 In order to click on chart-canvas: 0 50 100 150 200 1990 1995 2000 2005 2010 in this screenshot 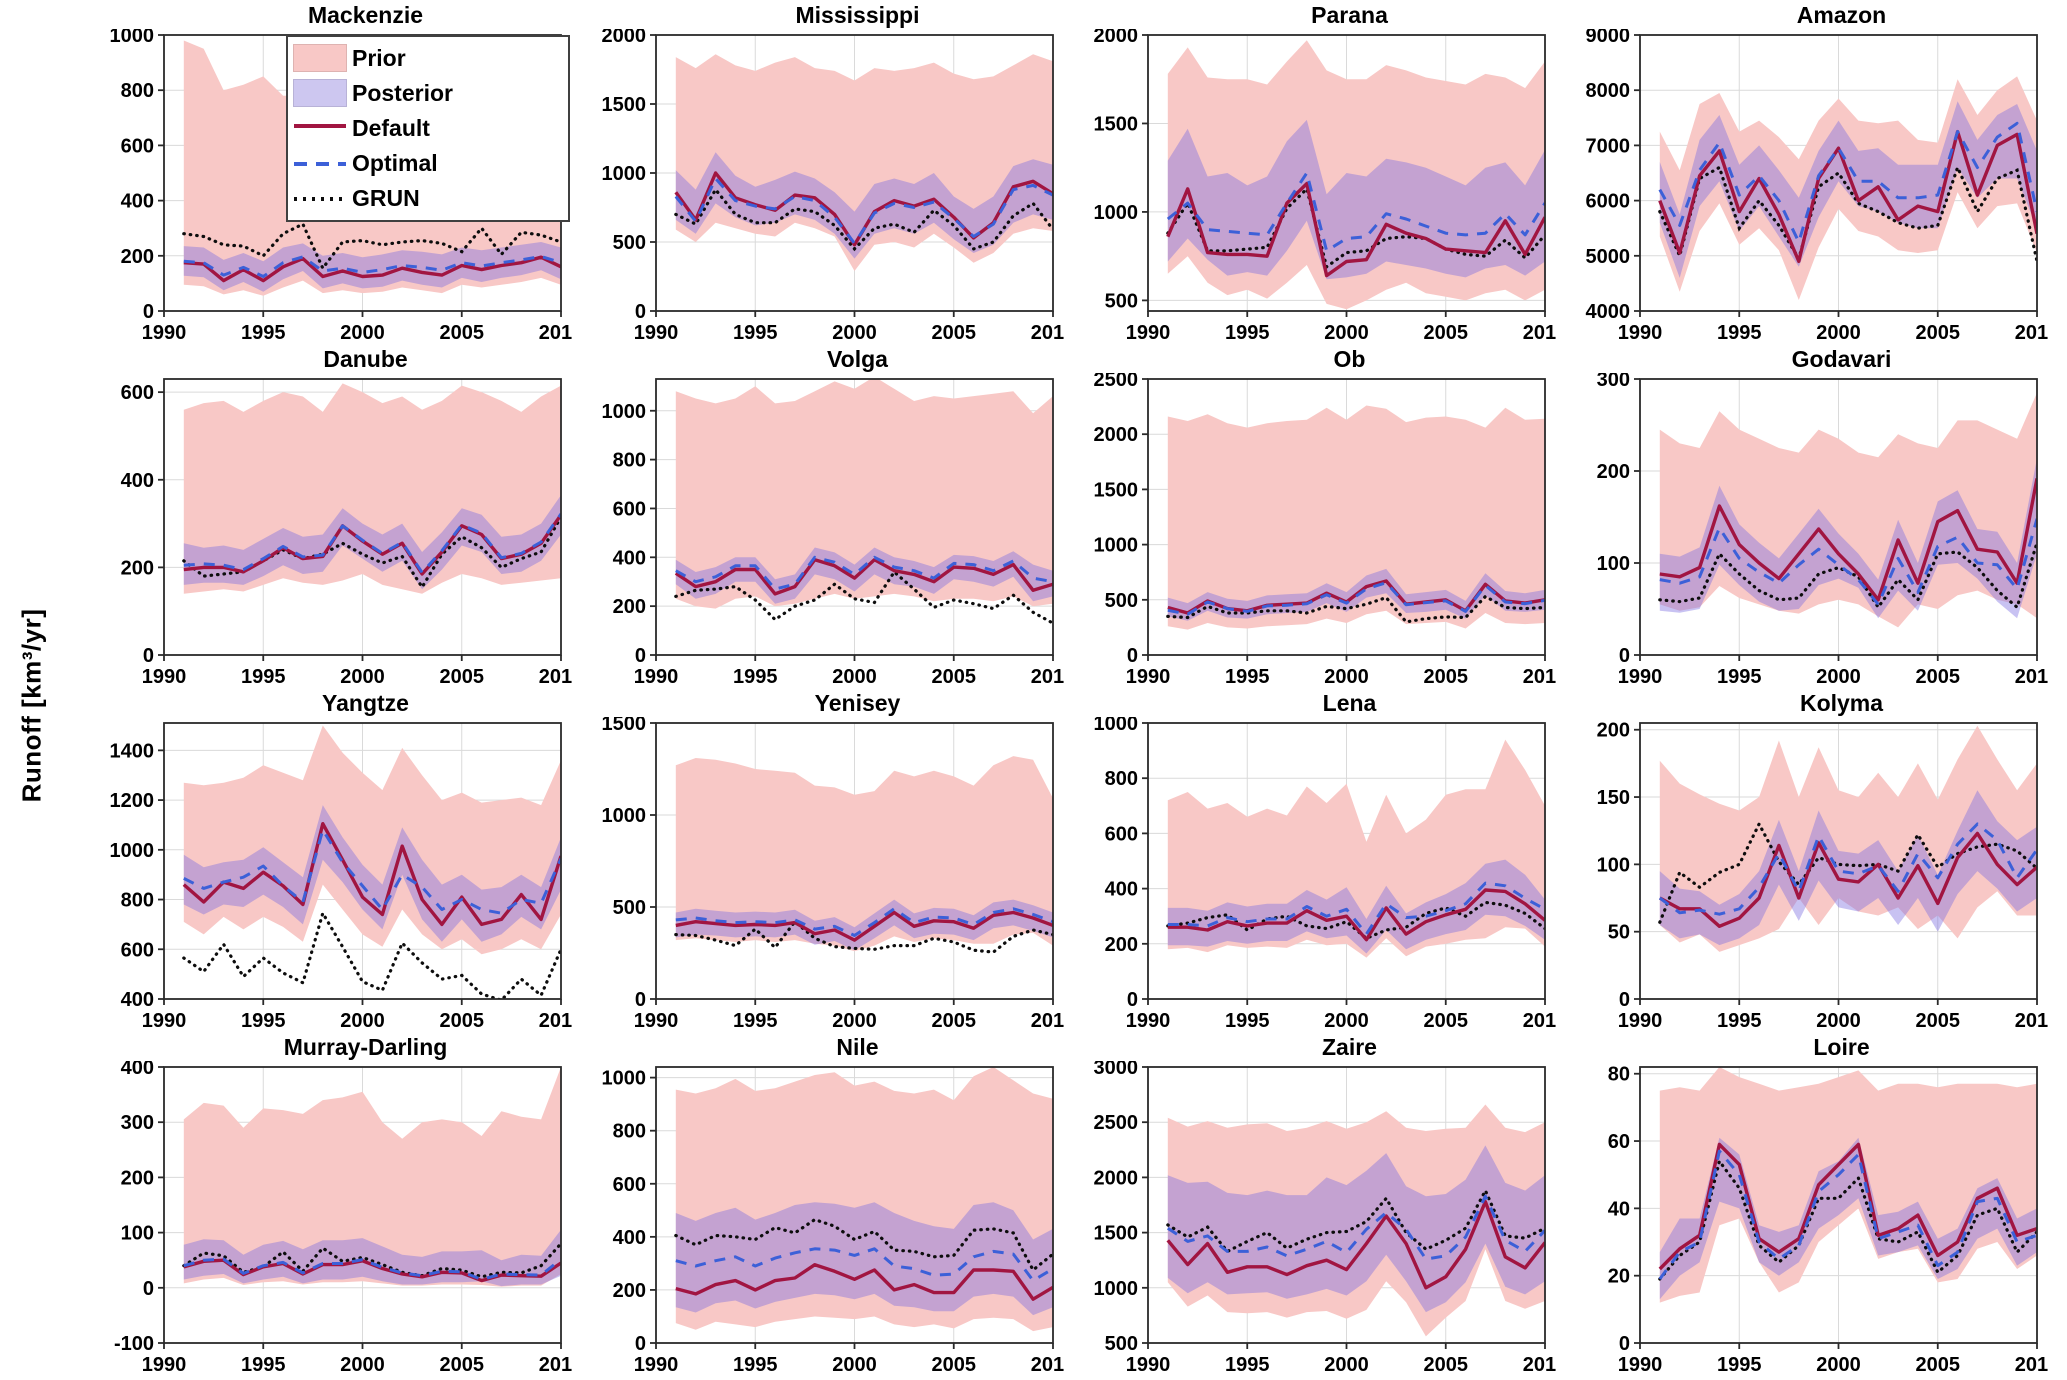, I will do `click(1822, 876)`.